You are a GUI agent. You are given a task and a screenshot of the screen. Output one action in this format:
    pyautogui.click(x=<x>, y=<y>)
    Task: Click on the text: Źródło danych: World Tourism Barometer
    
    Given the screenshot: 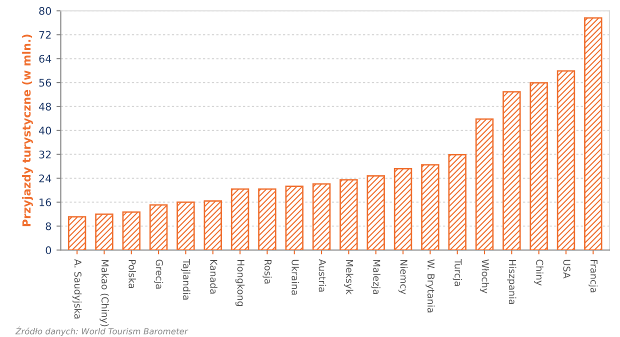 What is the action you would take?
    pyautogui.click(x=101, y=331)
    